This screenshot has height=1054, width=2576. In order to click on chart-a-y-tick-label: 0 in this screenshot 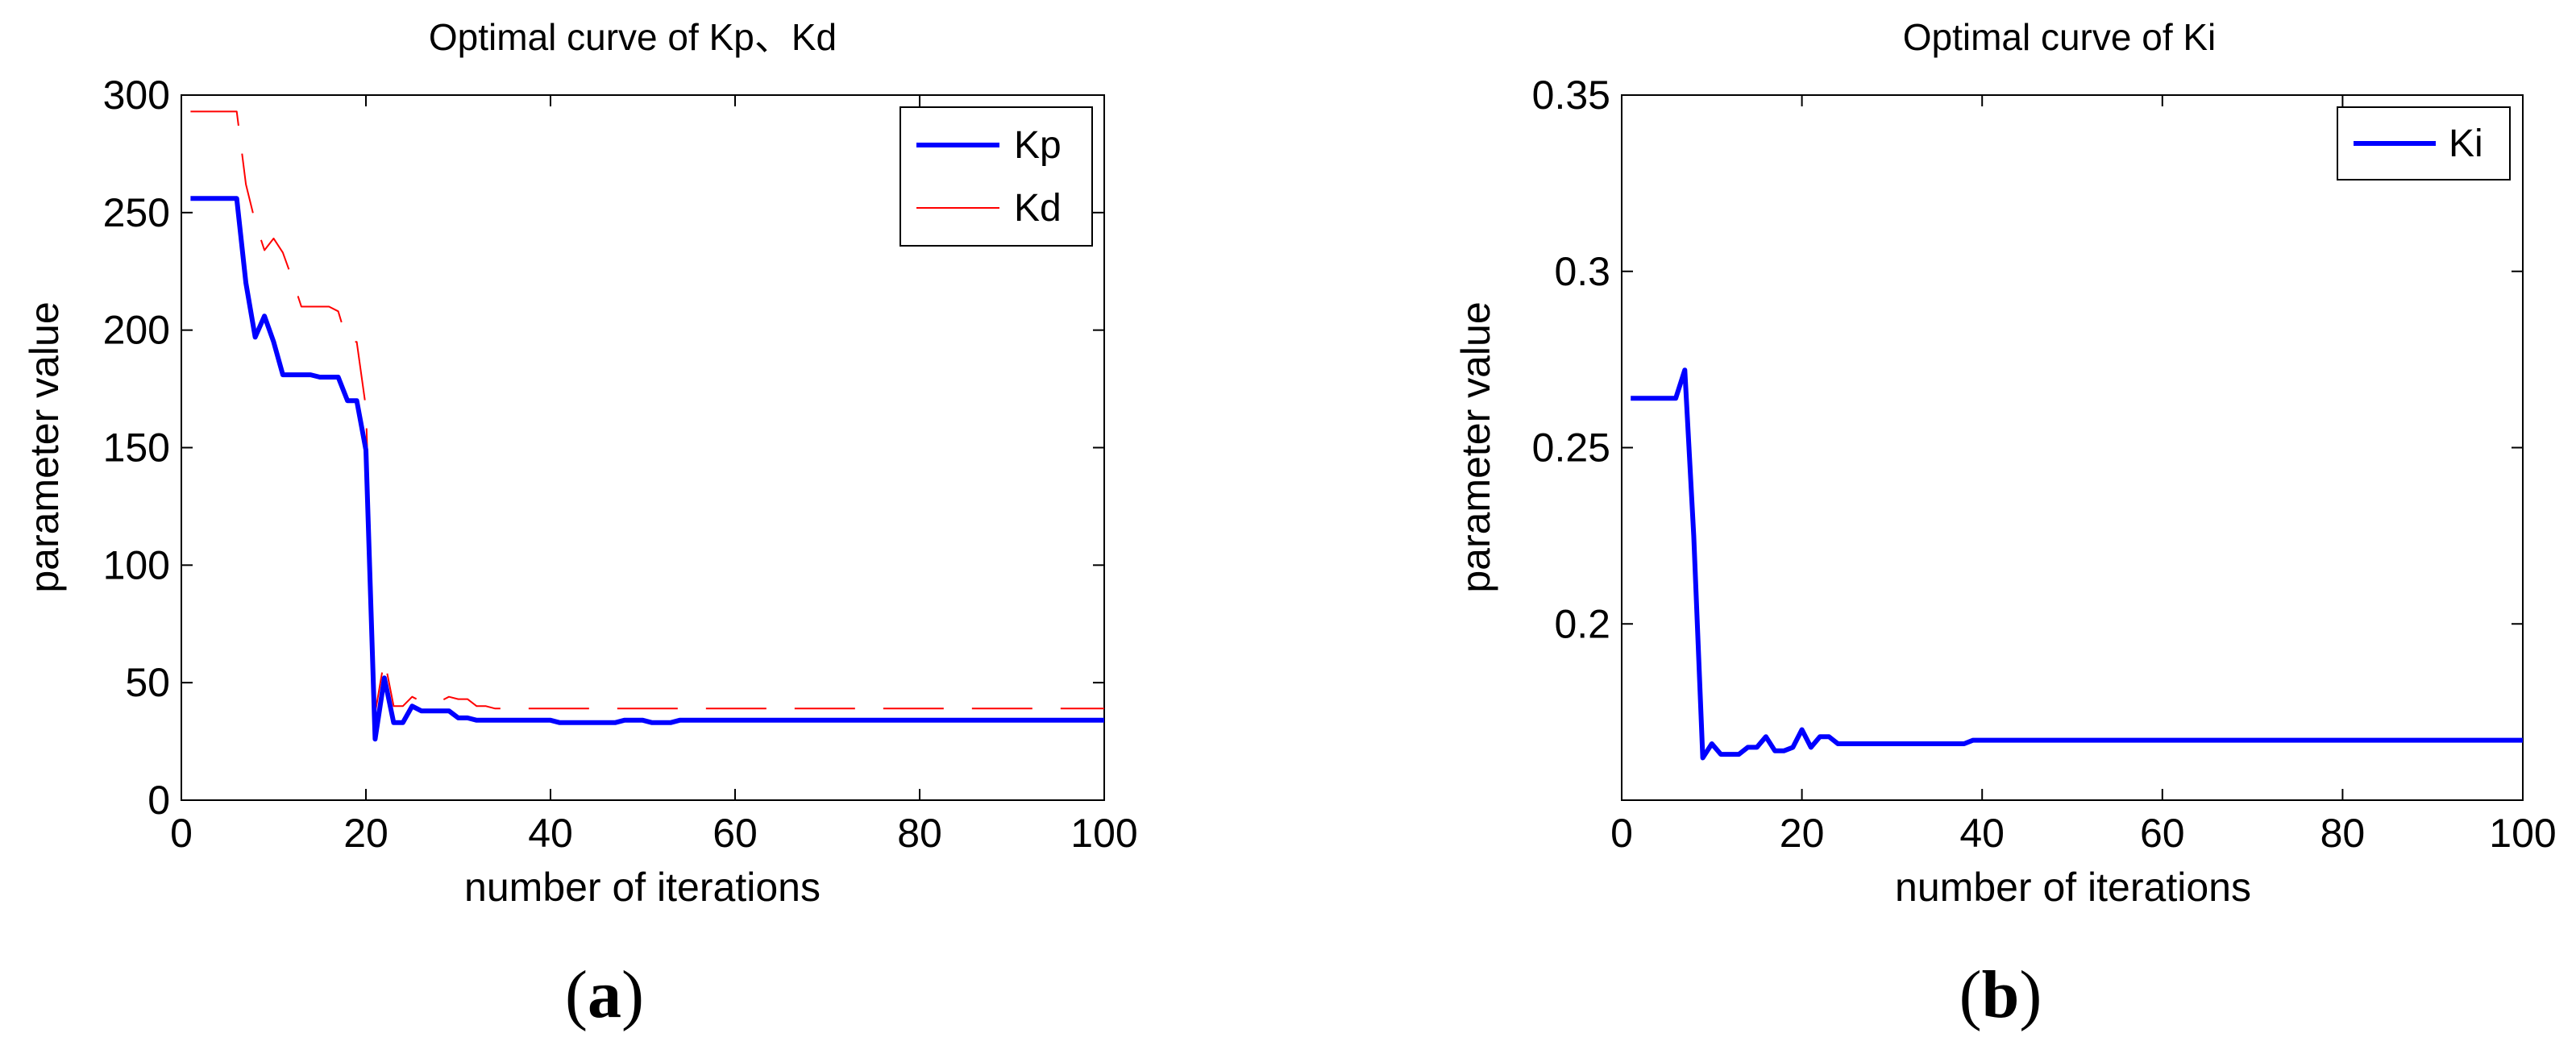, I will do `click(158, 800)`.